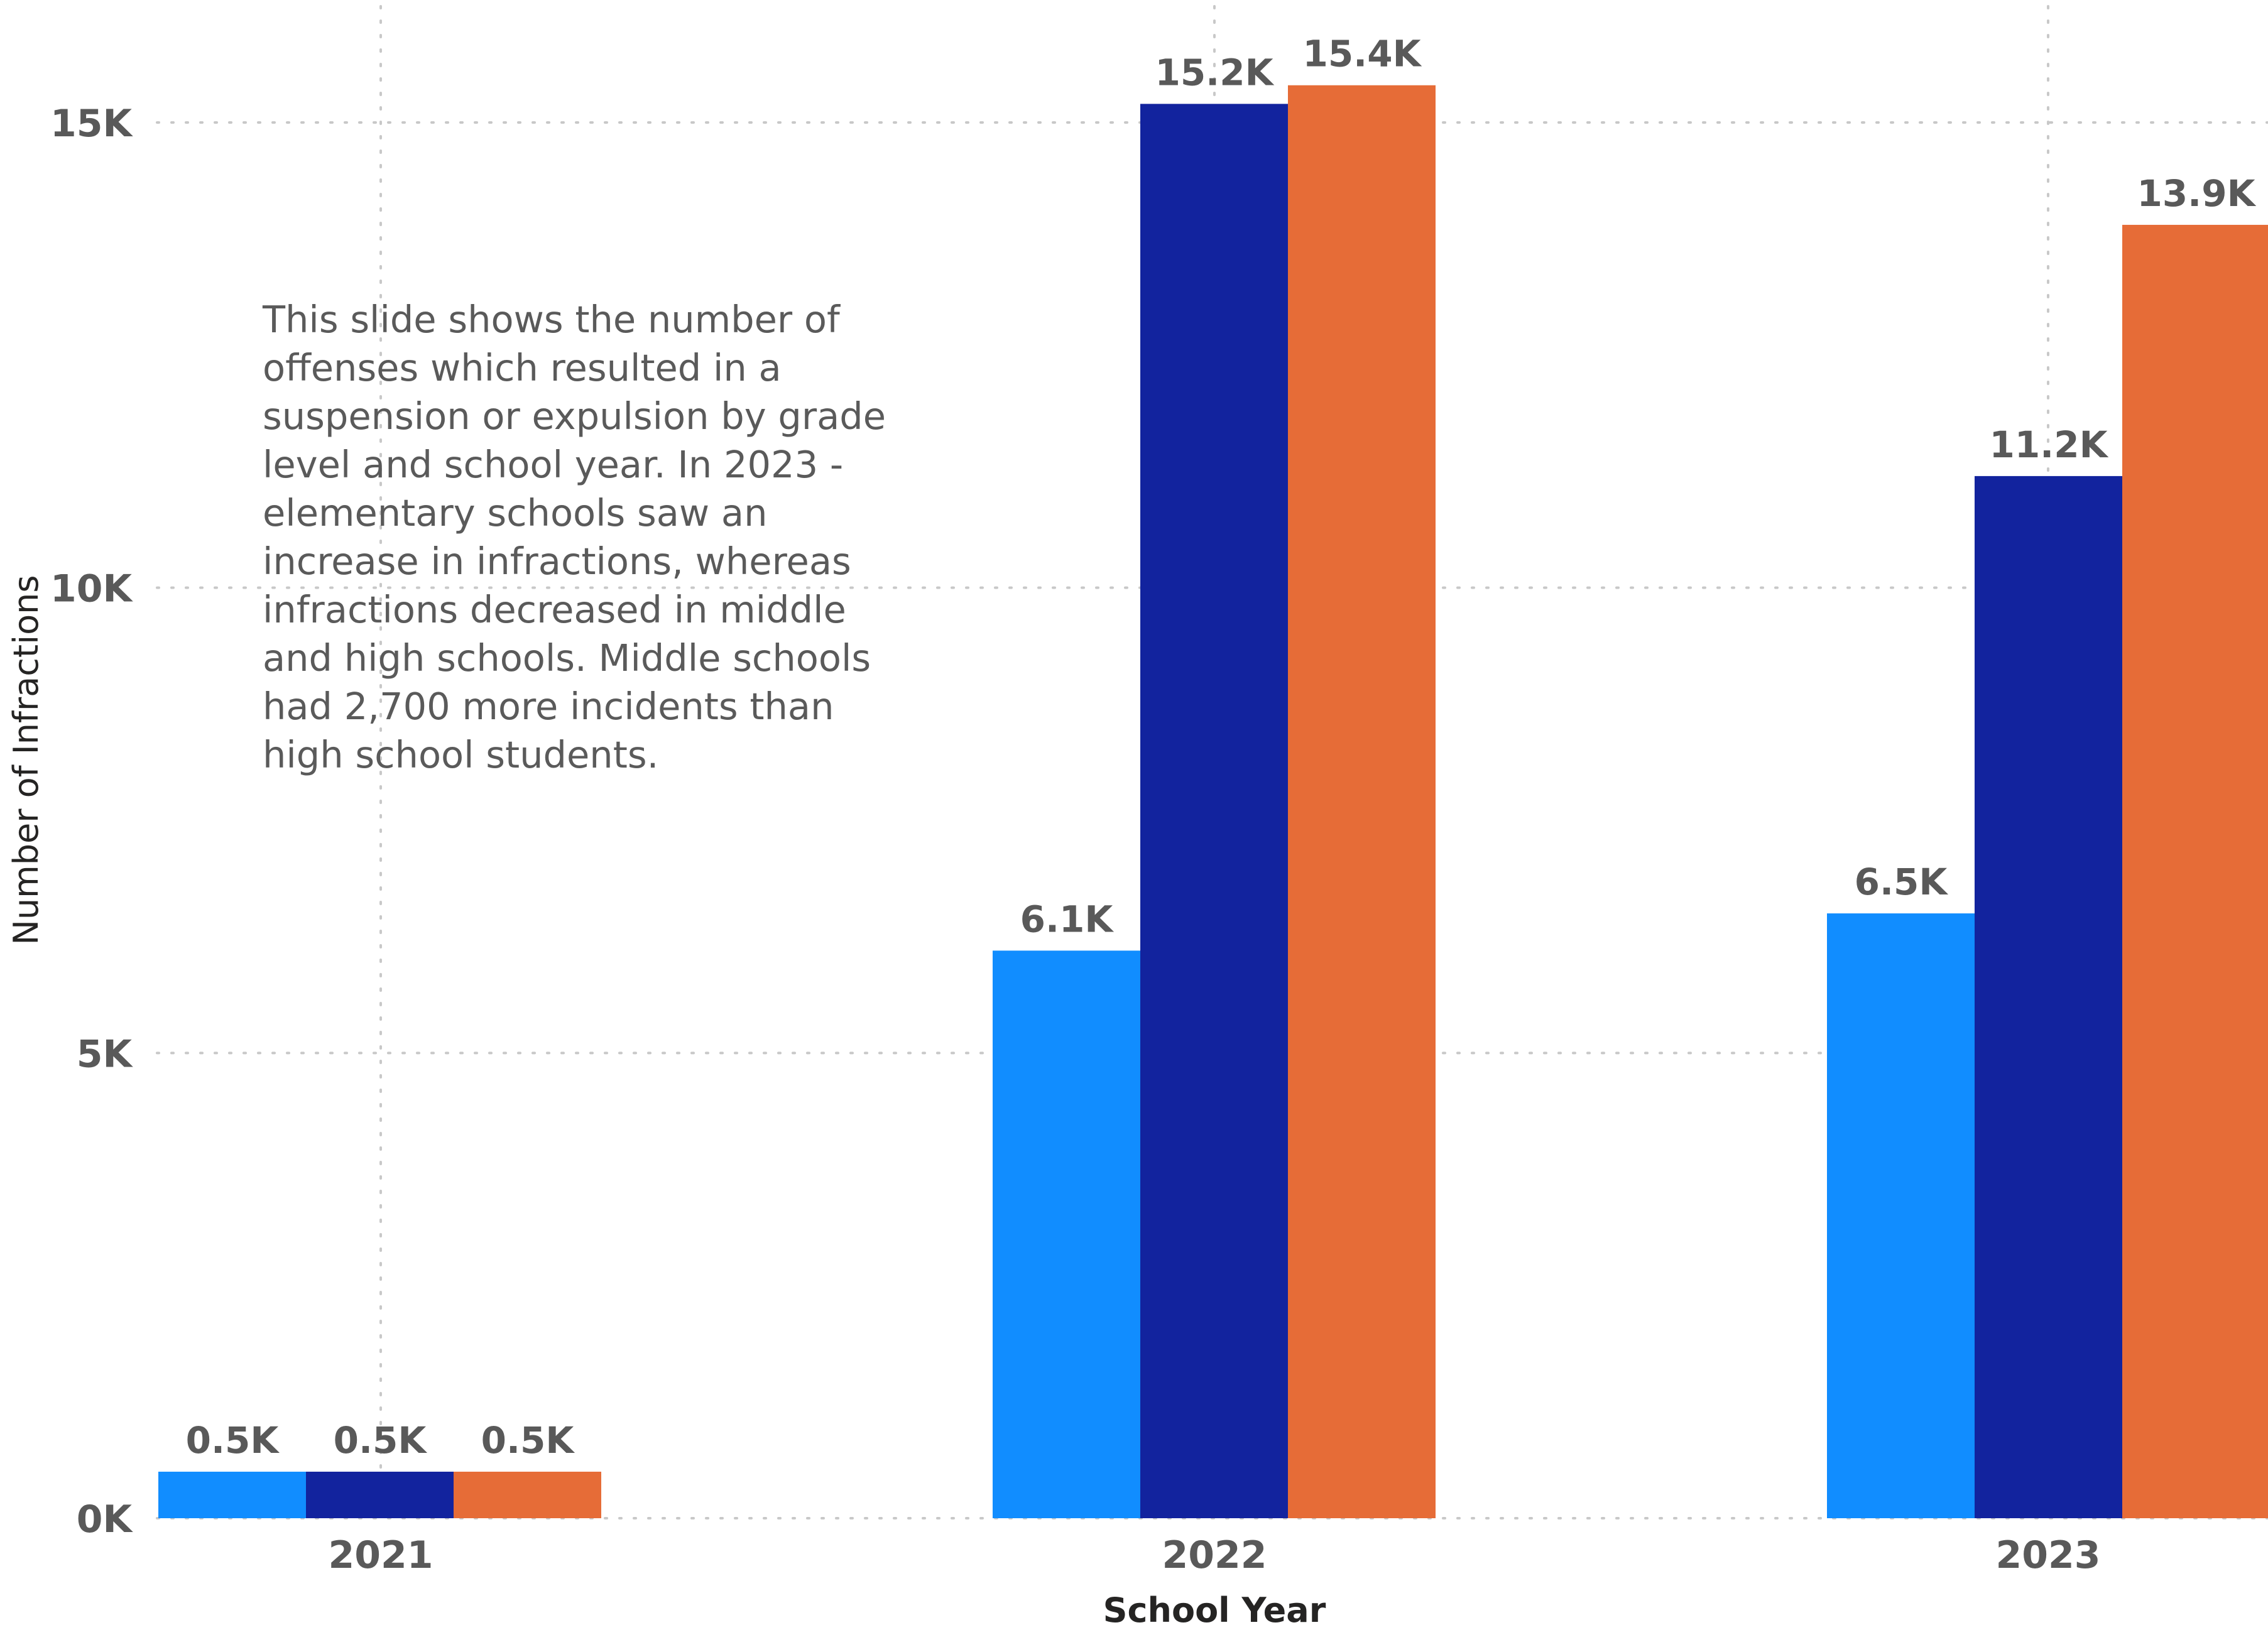 Image resolution: width=2268 pixels, height=1625 pixels. Describe the element at coordinates (1214, 1608) in the screenshot. I see `x-axis-title: School Year` at that location.